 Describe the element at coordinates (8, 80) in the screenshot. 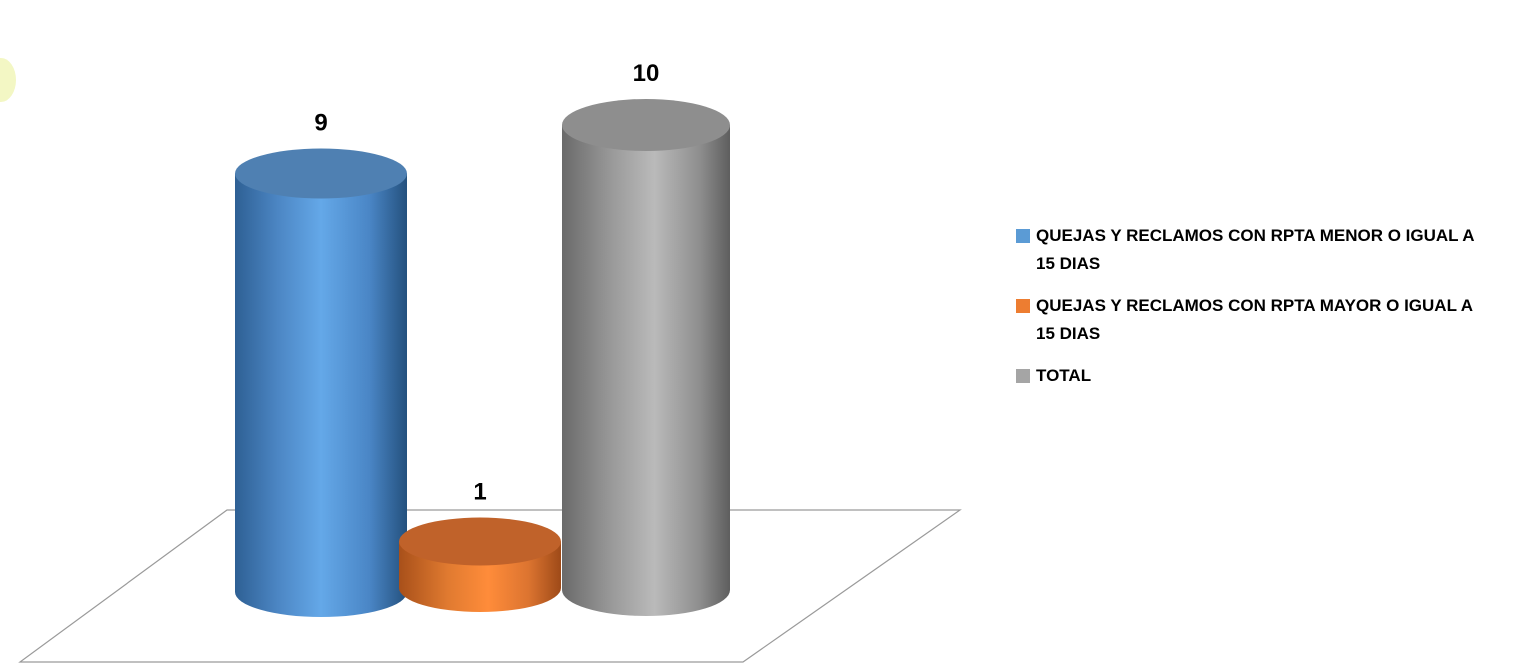

I see `decorative-blob` at that location.